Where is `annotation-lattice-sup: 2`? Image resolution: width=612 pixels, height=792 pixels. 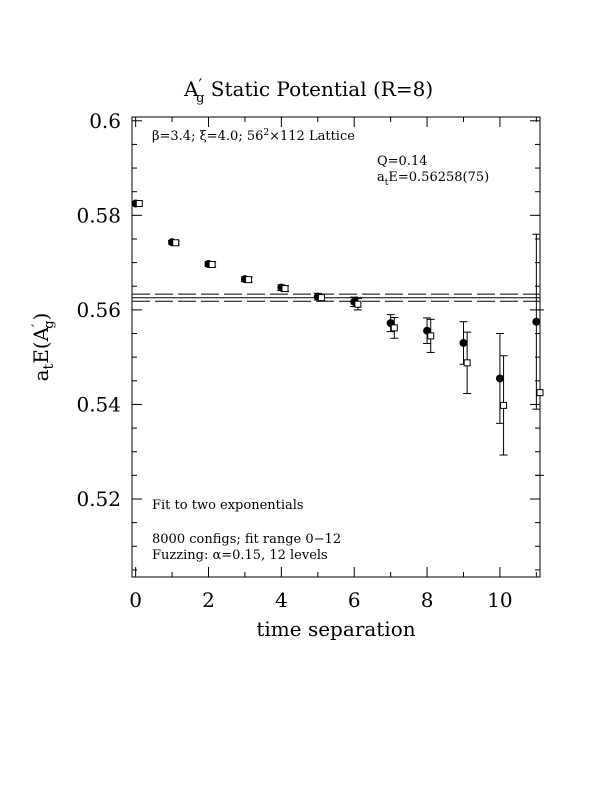 annotation-lattice-sup: 2 is located at coordinates (266, 133).